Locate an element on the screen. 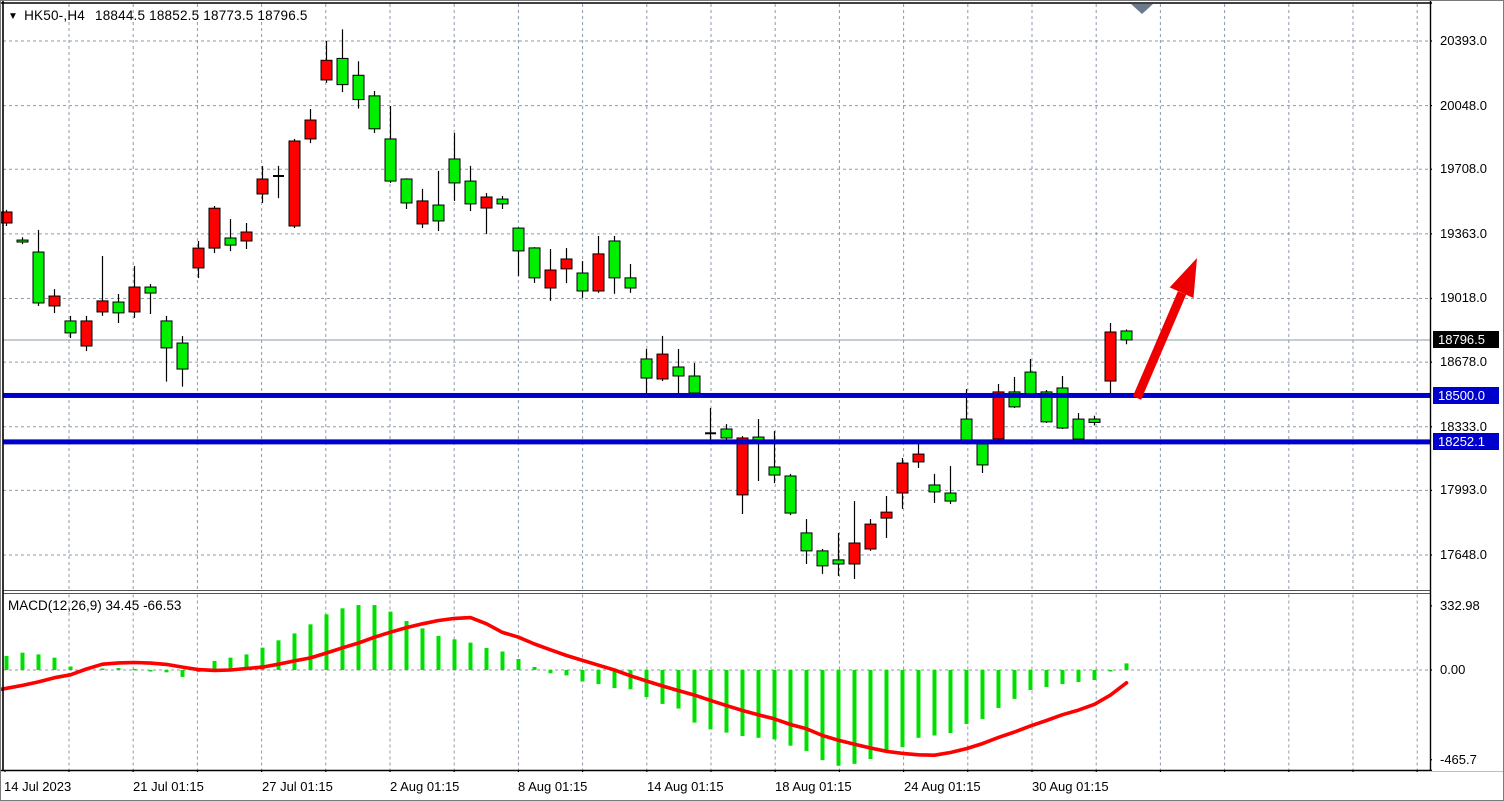 The image size is (1504, 801). time-axis-label: 14 Jul 2023 is located at coordinates (38, 786).